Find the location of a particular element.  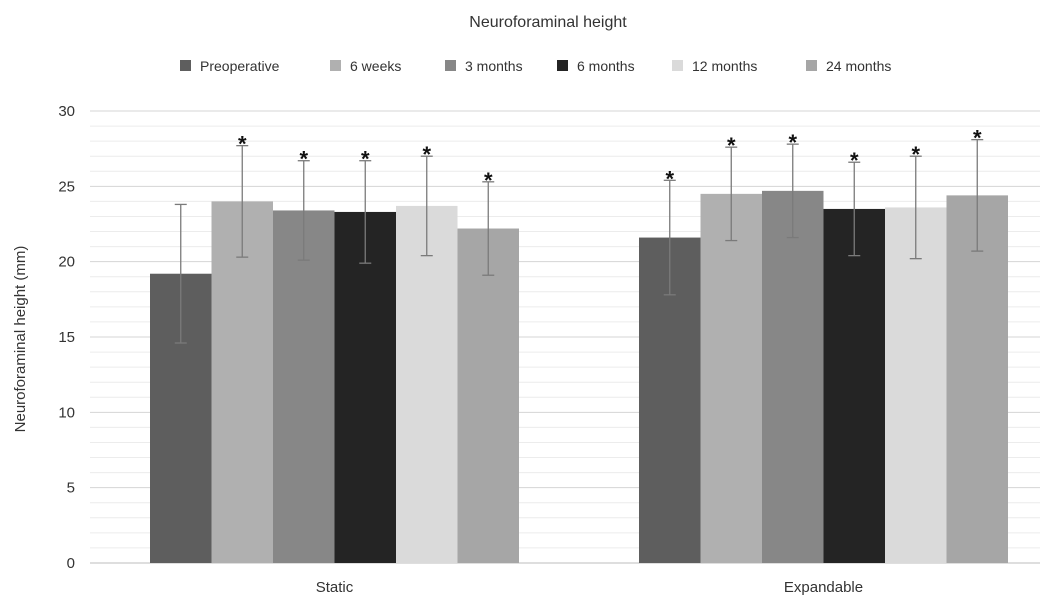

legend-item: 12 months is located at coordinates (714, 66).